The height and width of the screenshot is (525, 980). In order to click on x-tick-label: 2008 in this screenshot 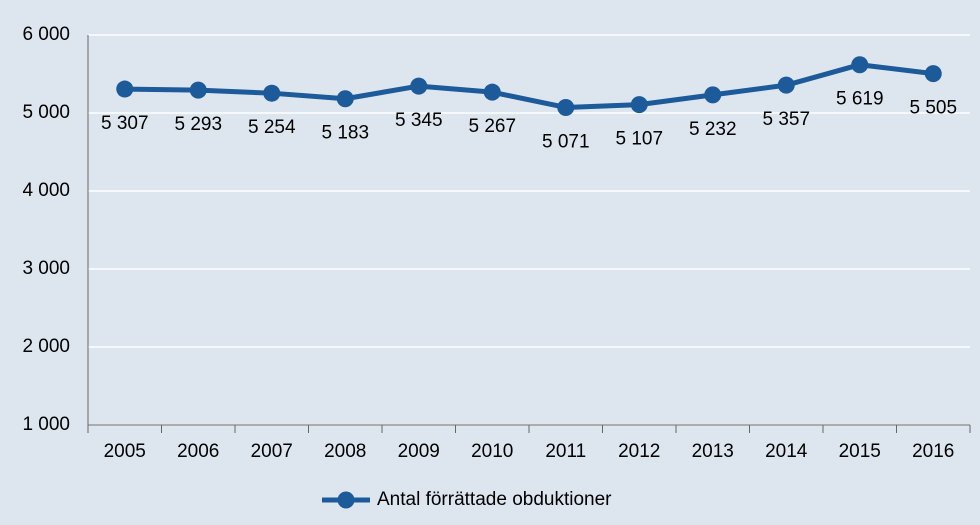, I will do `click(345, 451)`.